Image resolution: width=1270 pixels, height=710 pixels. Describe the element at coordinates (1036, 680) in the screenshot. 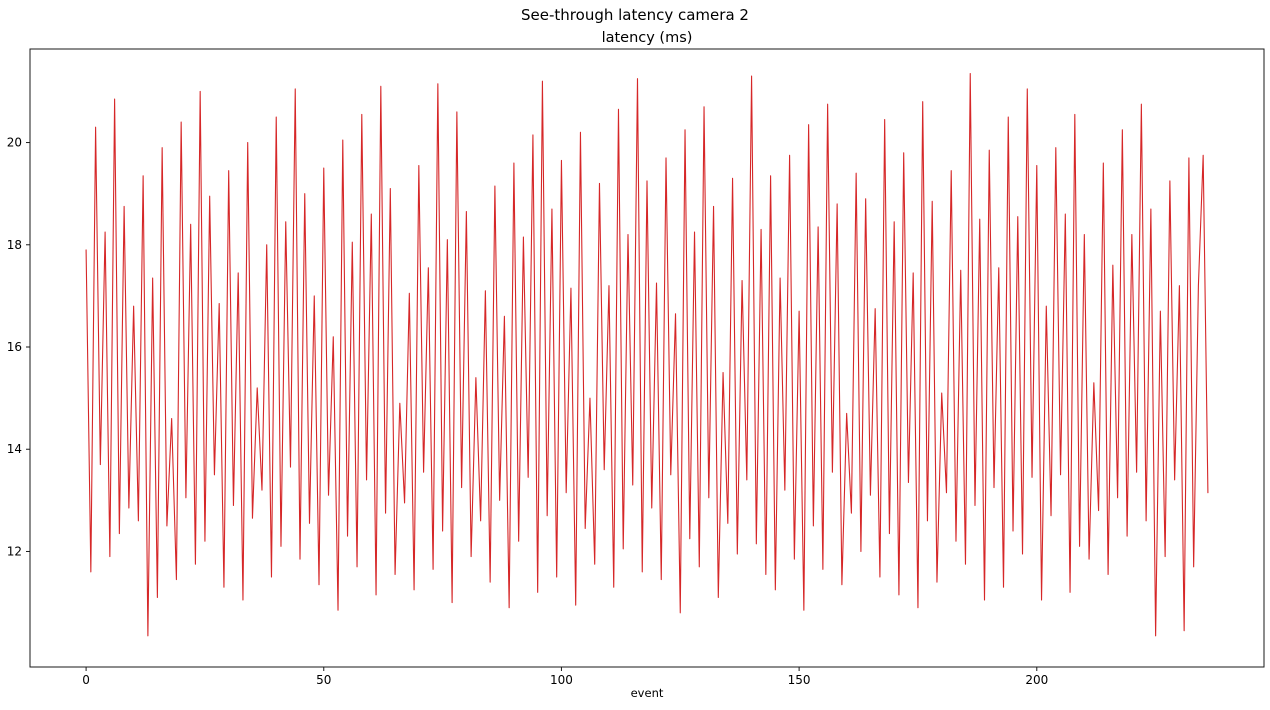

I see `x-tick-label: 200` at that location.